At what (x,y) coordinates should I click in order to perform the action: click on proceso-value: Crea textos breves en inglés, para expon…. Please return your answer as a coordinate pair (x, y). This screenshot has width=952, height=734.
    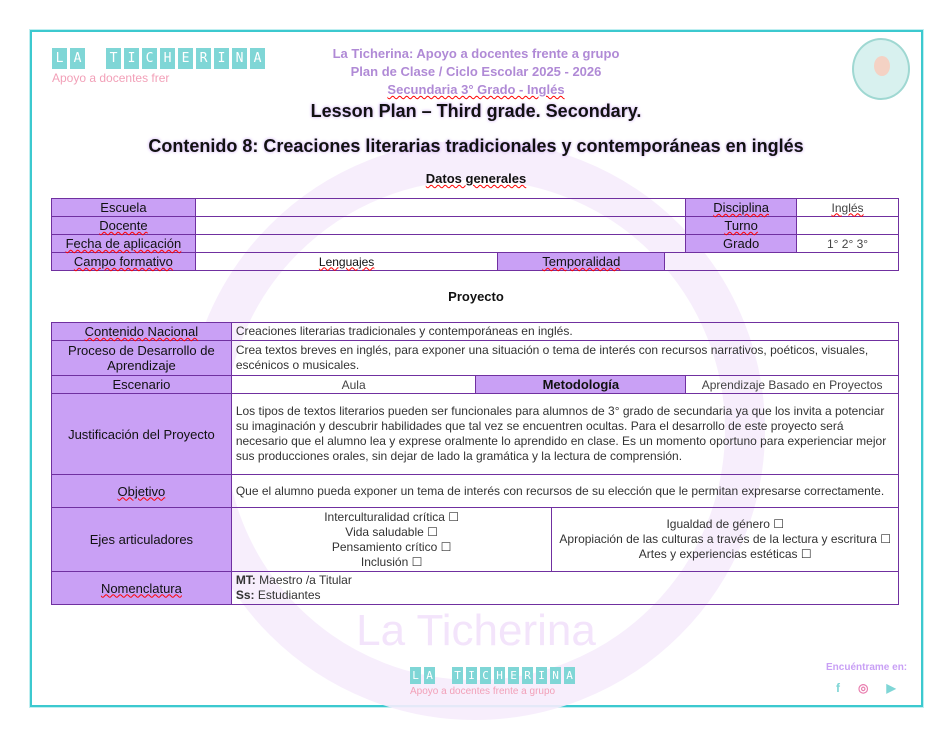
    Looking at the image, I should click on (565, 358).